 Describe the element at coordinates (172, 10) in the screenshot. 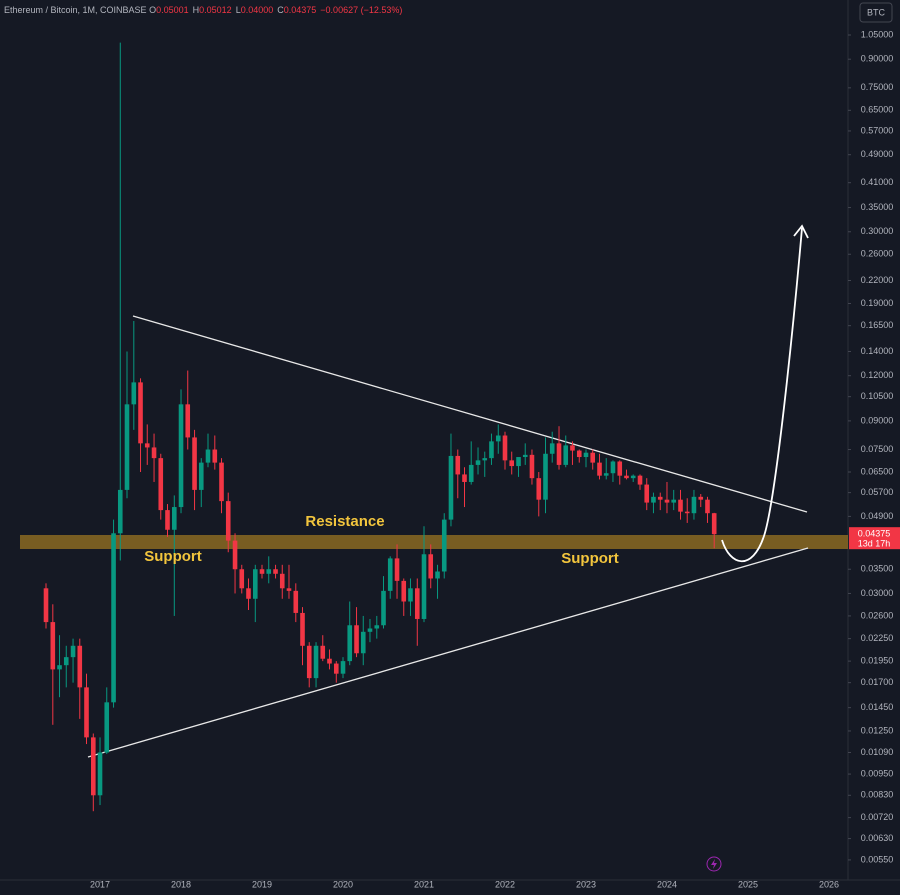

I see `field-value: 0.05001` at that location.